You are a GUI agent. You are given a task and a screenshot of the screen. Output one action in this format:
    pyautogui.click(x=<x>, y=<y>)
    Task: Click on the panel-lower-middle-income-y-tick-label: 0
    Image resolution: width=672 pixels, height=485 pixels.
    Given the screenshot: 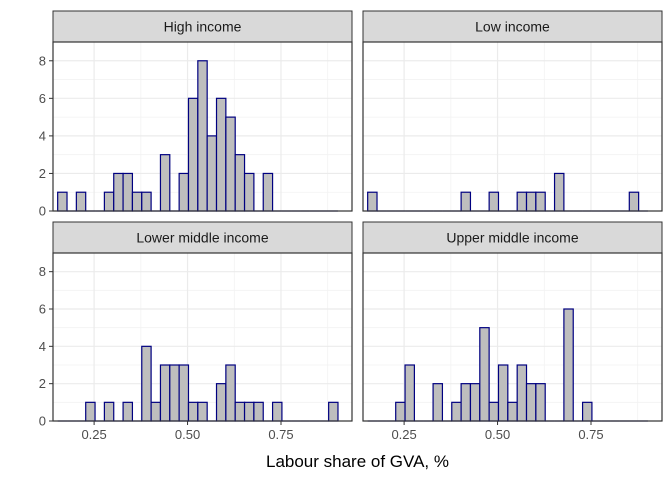 What is the action you would take?
    pyautogui.click(x=42, y=421)
    